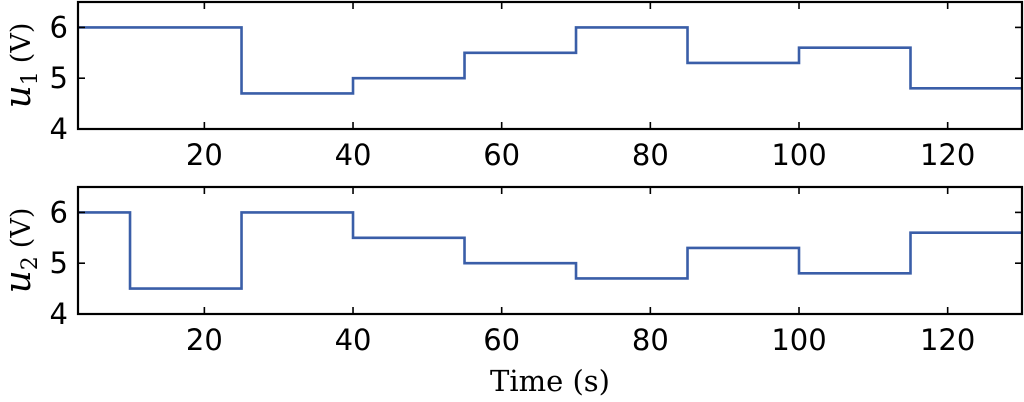 This screenshot has width=1024, height=402. What do you see at coordinates (21, 66) in the screenshot?
I see `y-axis-label: u1 (V)` at bounding box center [21, 66].